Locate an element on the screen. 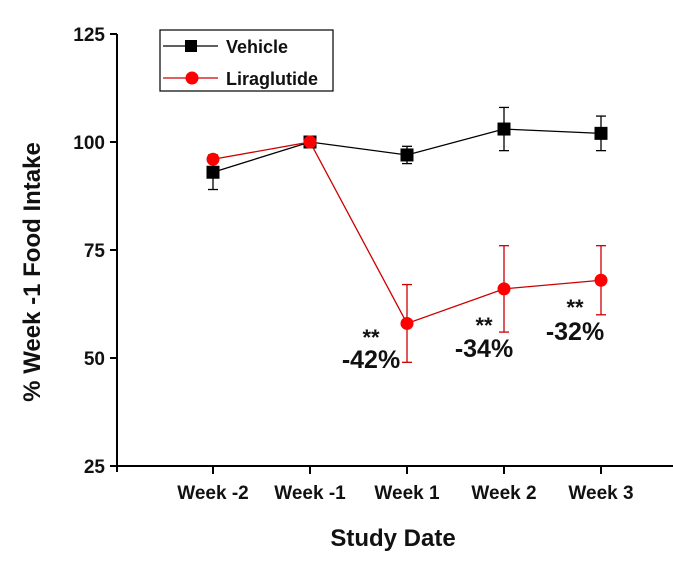 The width and height of the screenshot is (673, 567). y-axis-title: % Week -1 Food Intake is located at coordinates (32, 272).